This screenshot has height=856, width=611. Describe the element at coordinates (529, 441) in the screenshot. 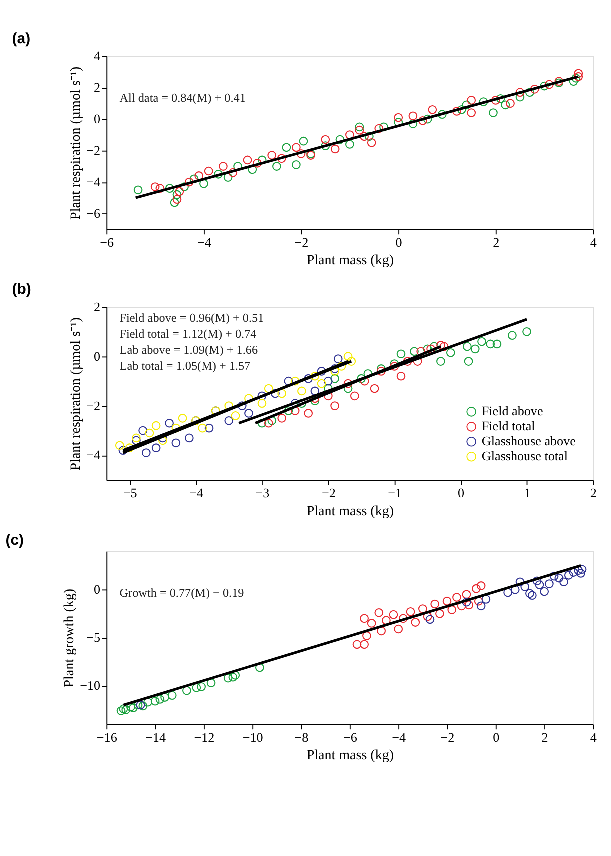

I see `legend-label: Glasshouse above` at that location.